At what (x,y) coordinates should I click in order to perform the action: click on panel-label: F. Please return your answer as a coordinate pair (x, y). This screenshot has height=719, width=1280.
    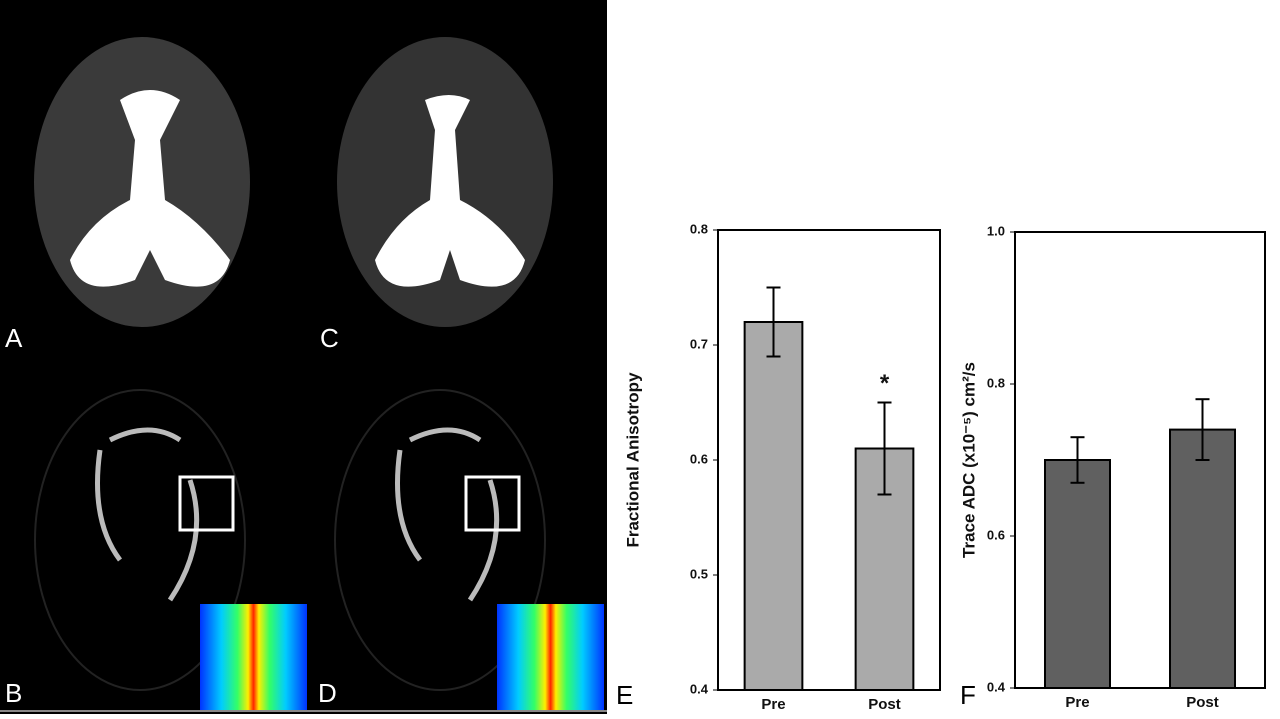
    Looking at the image, I should click on (968, 695).